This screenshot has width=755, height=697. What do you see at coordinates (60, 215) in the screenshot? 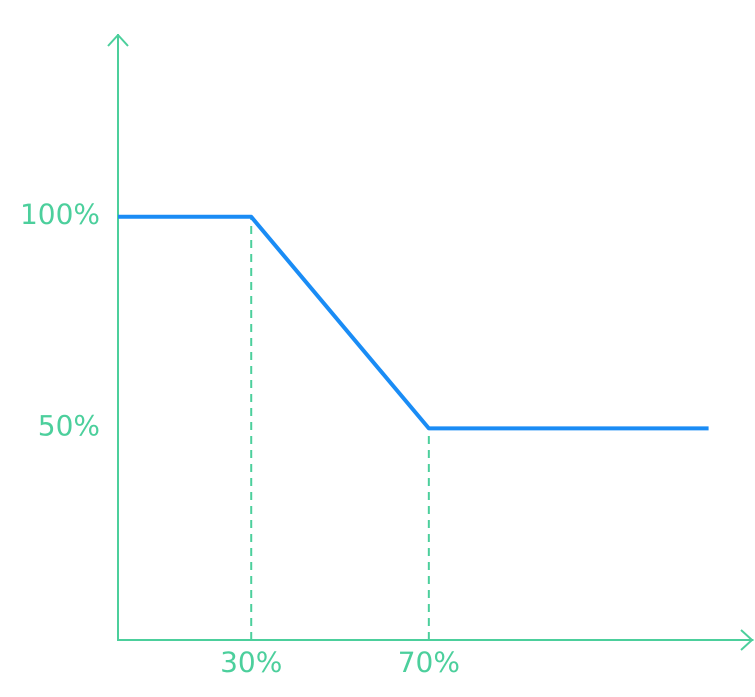
I see `y-tick-label: 100%` at bounding box center [60, 215].